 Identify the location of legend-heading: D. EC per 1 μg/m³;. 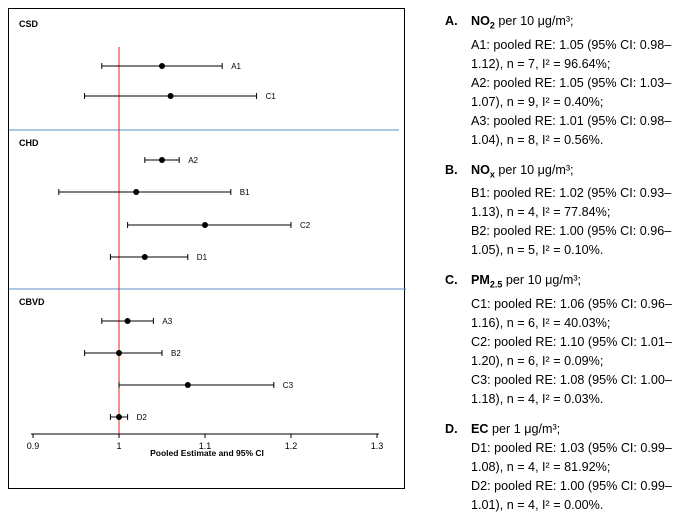
(565, 429).